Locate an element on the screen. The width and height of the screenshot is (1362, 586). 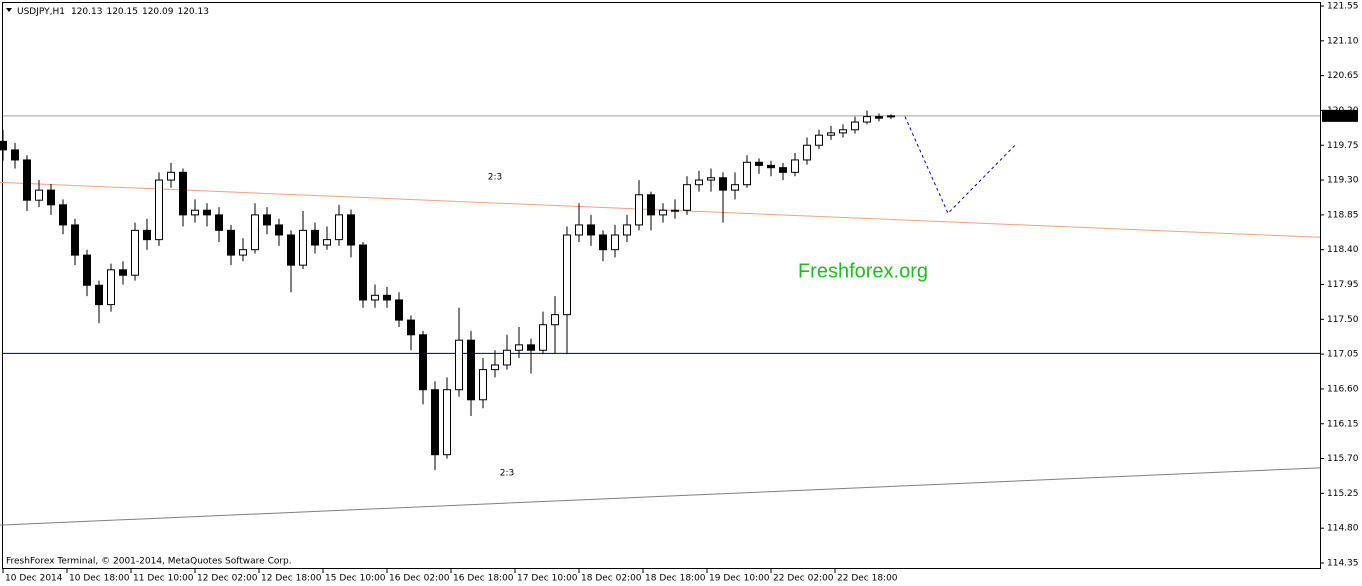
x-tick-label: 12 Dec 18:00 is located at coordinates (291, 579).